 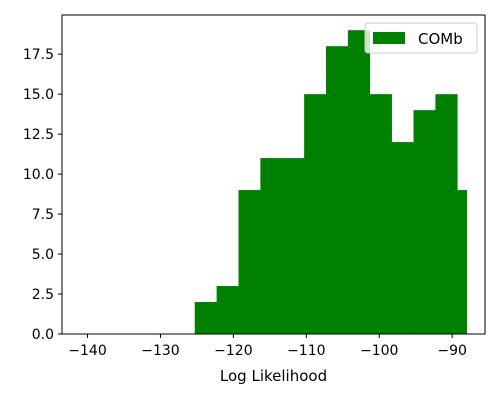 I want to click on x-tick-label: −100, so click(x=379, y=351).